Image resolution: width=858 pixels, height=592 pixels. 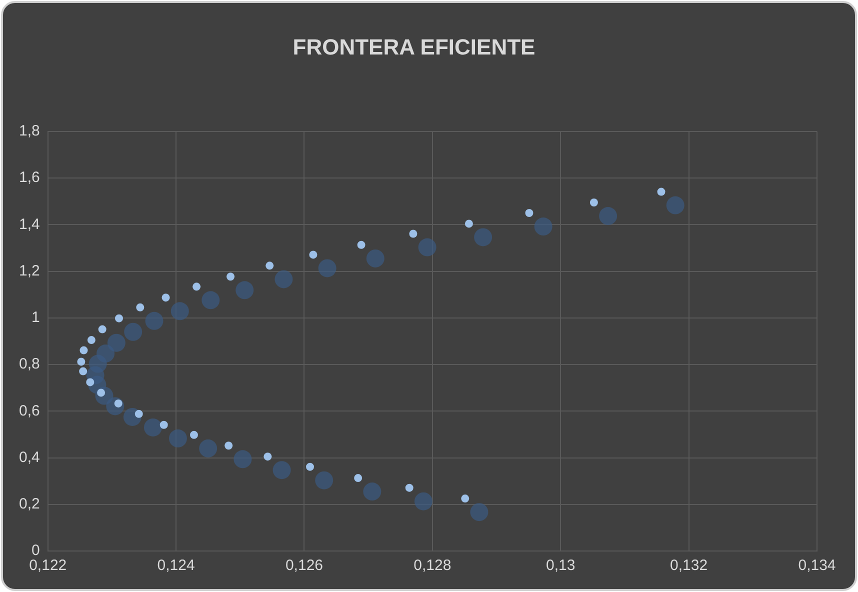 What do you see at coordinates (29, 224) in the screenshot?
I see `y-tick-label: 1,4` at bounding box center [29, 224].